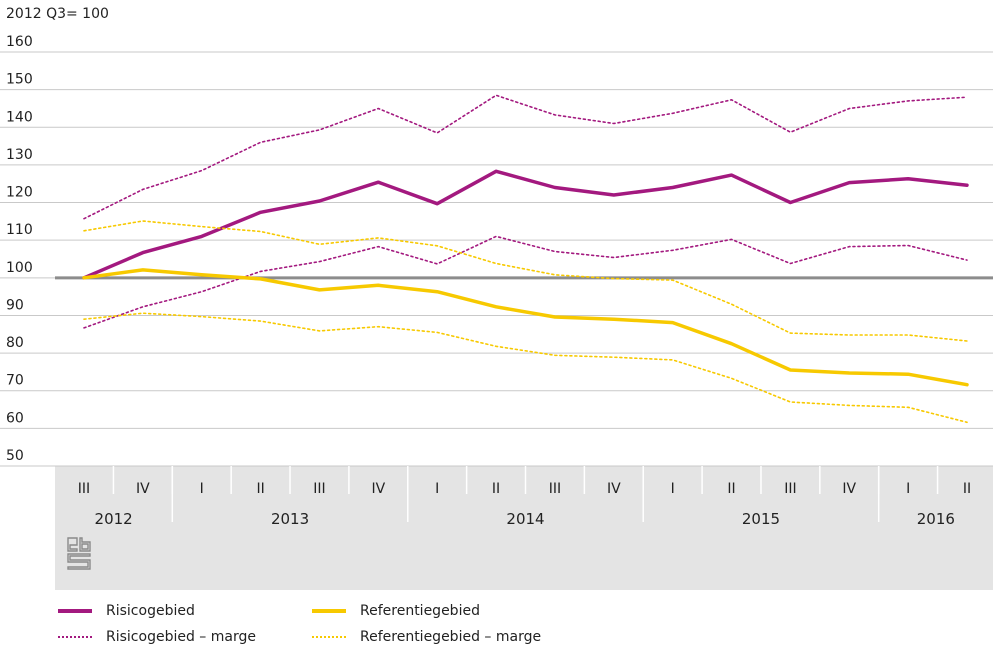 This screenshot has width=993, height=649. I want to click on y-tick-label-60: 60, so click(15, 418).